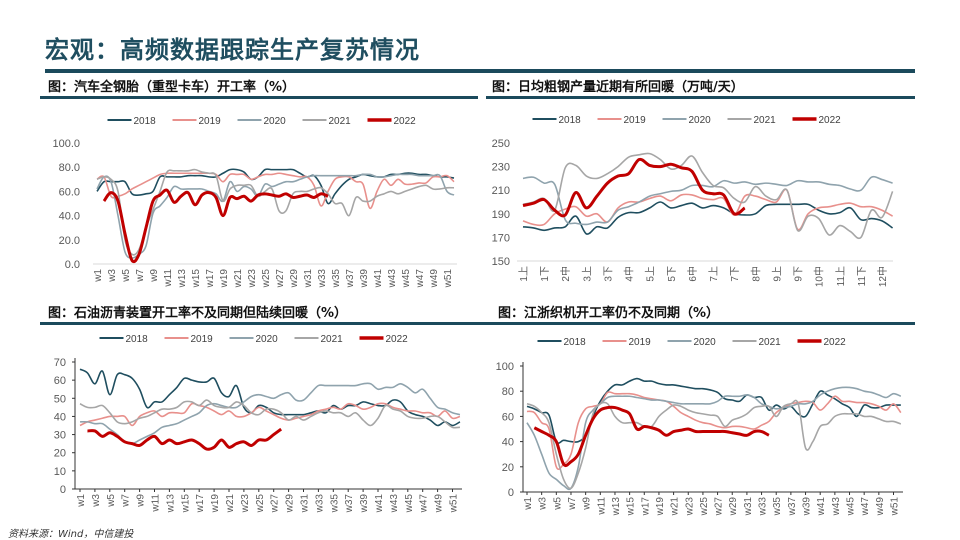 The image size is (960, 540). What do you see at coordinates (631, 507) in the screenshot?
I see `x-tick-label: w15` at bounding box center [631, 507].